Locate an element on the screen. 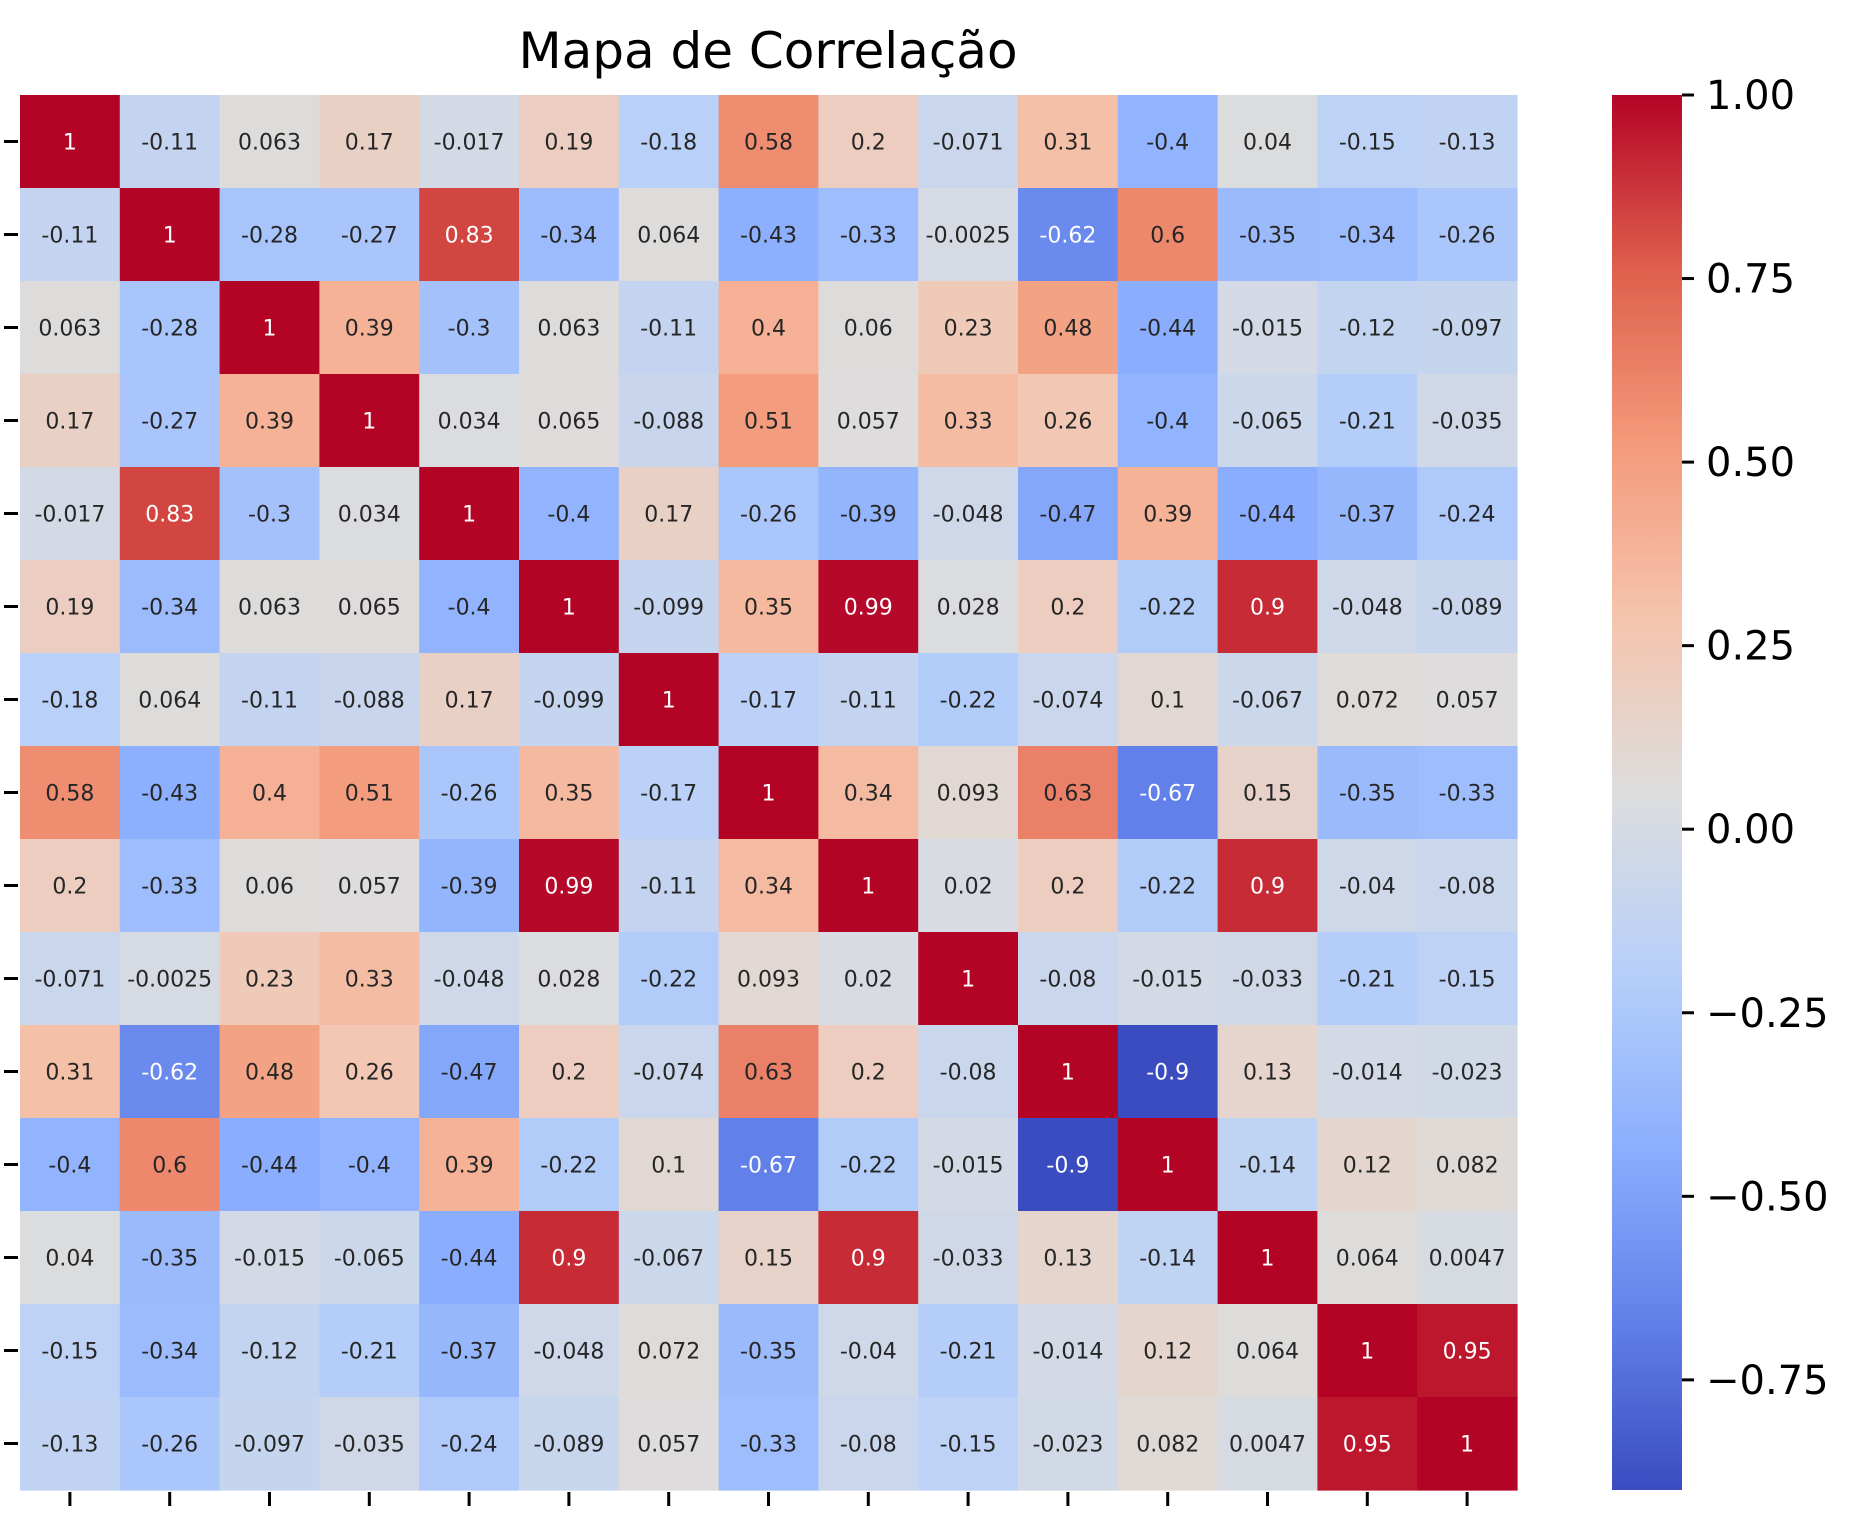 The height and width of the screenshot is (1524, 1856). cell-value-label: 0.9 is located at coordinates (1267, 608).